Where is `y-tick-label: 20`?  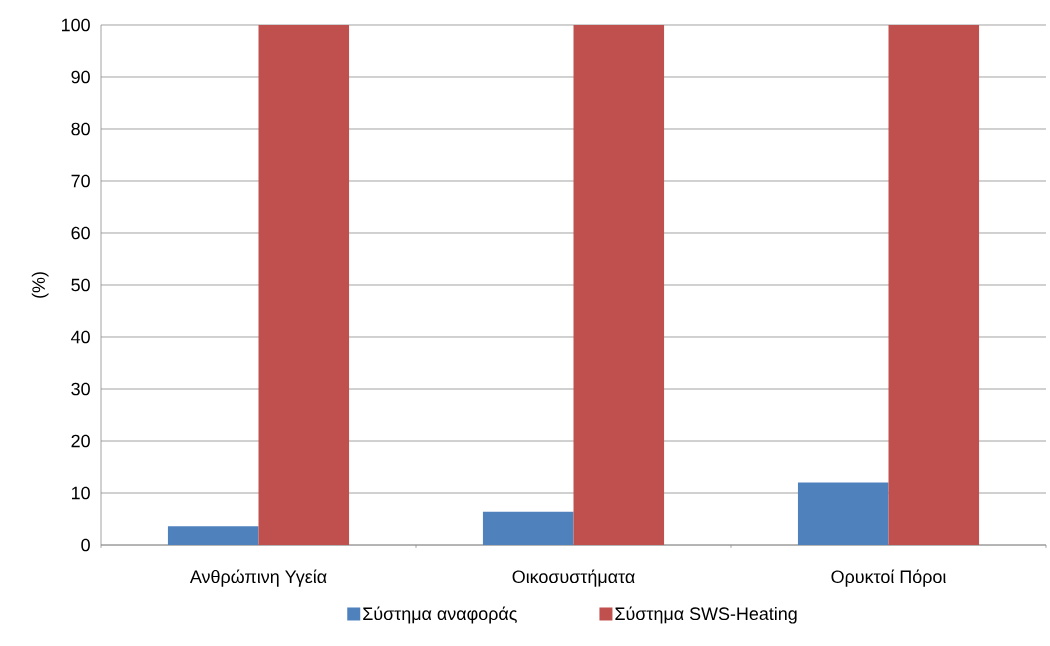 y-tick-label: 20 is located at coordinates (80, 441).